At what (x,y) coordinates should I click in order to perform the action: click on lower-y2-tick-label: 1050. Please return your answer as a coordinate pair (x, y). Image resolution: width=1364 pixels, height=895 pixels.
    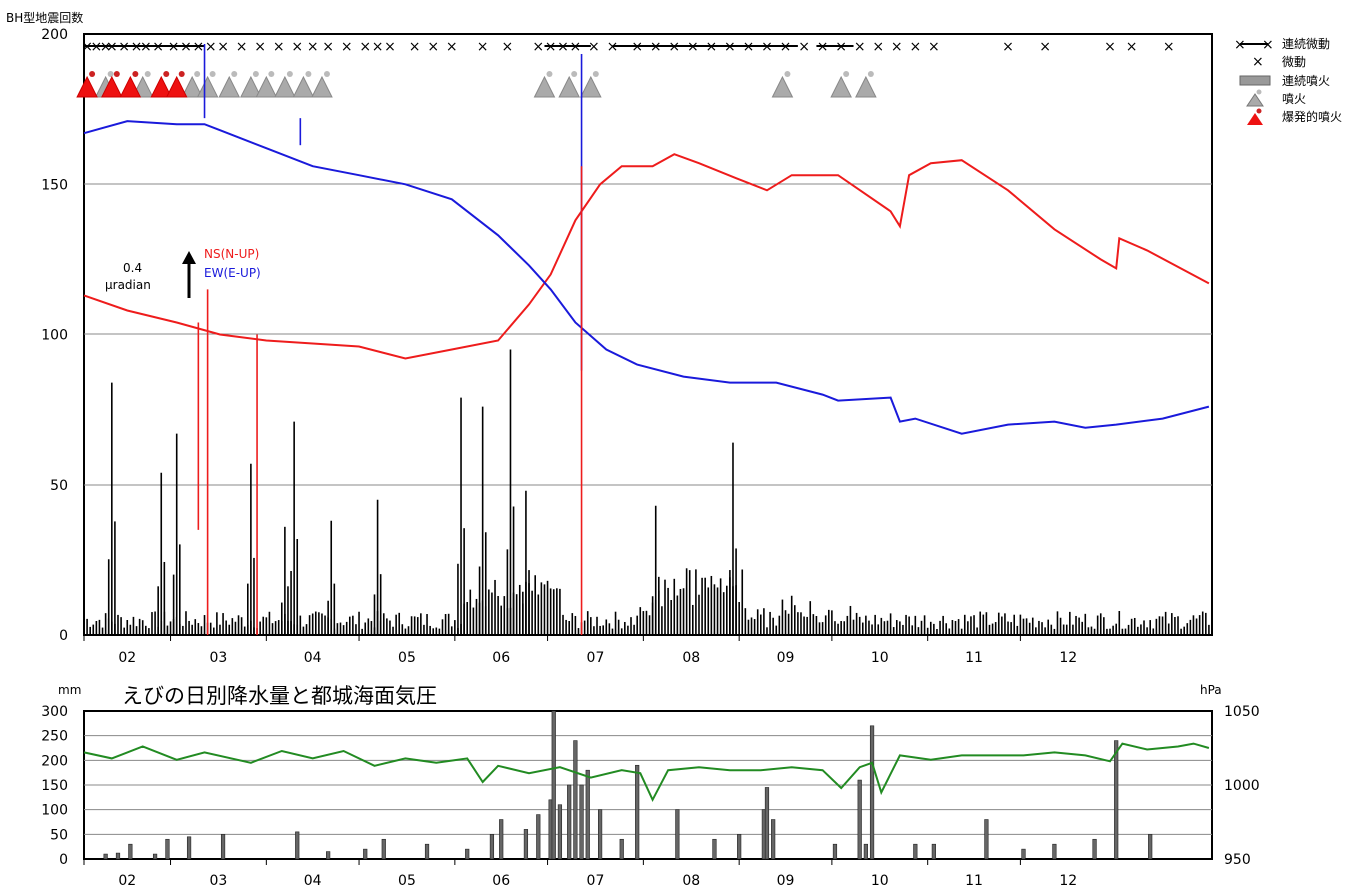
    Looking at the image, I should click on (1242, 712).